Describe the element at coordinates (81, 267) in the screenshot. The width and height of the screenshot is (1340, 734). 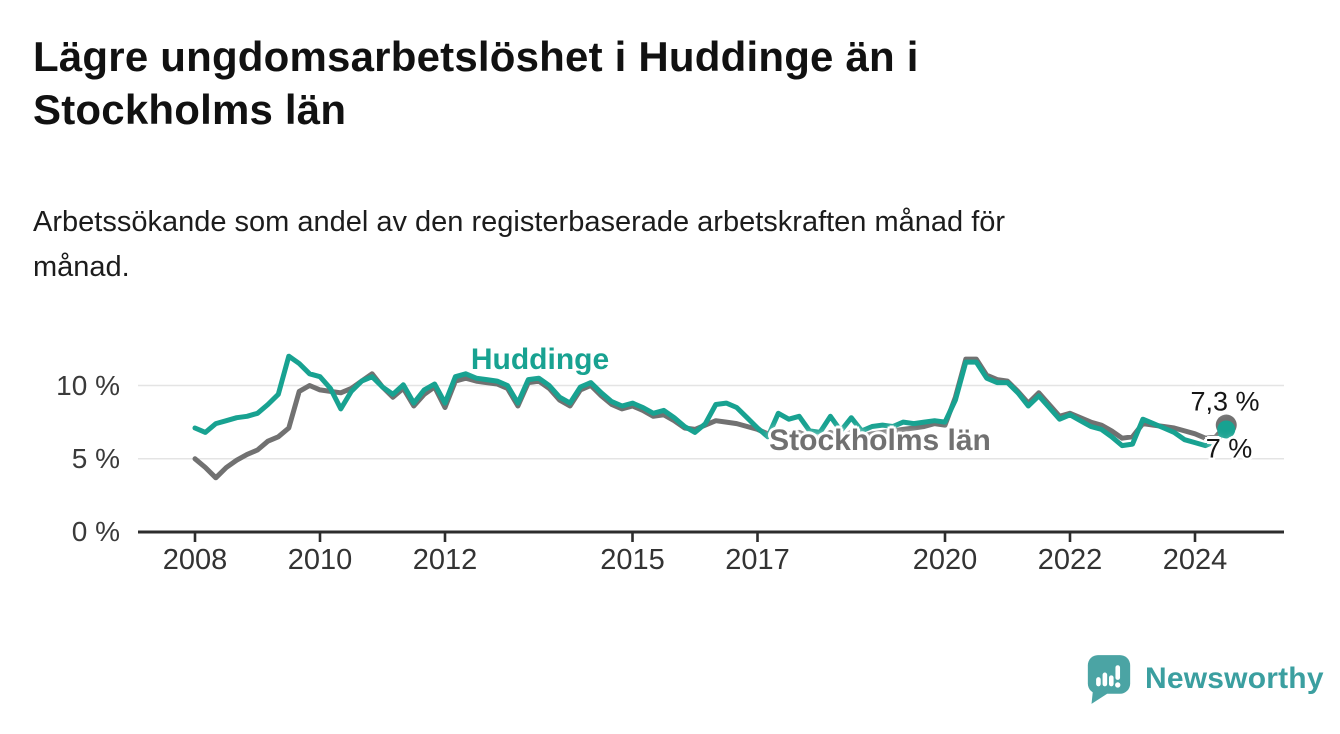
I see `subtitle-line-2: månad.` at that location.